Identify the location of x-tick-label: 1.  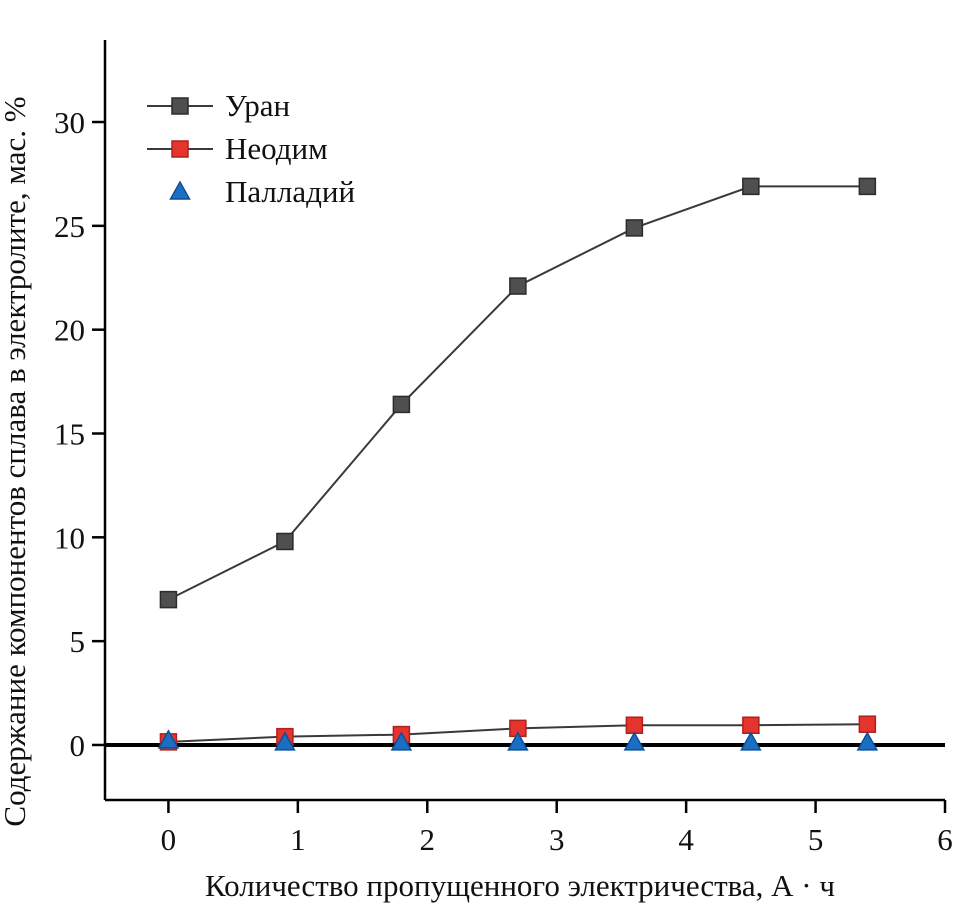
(298, 839).